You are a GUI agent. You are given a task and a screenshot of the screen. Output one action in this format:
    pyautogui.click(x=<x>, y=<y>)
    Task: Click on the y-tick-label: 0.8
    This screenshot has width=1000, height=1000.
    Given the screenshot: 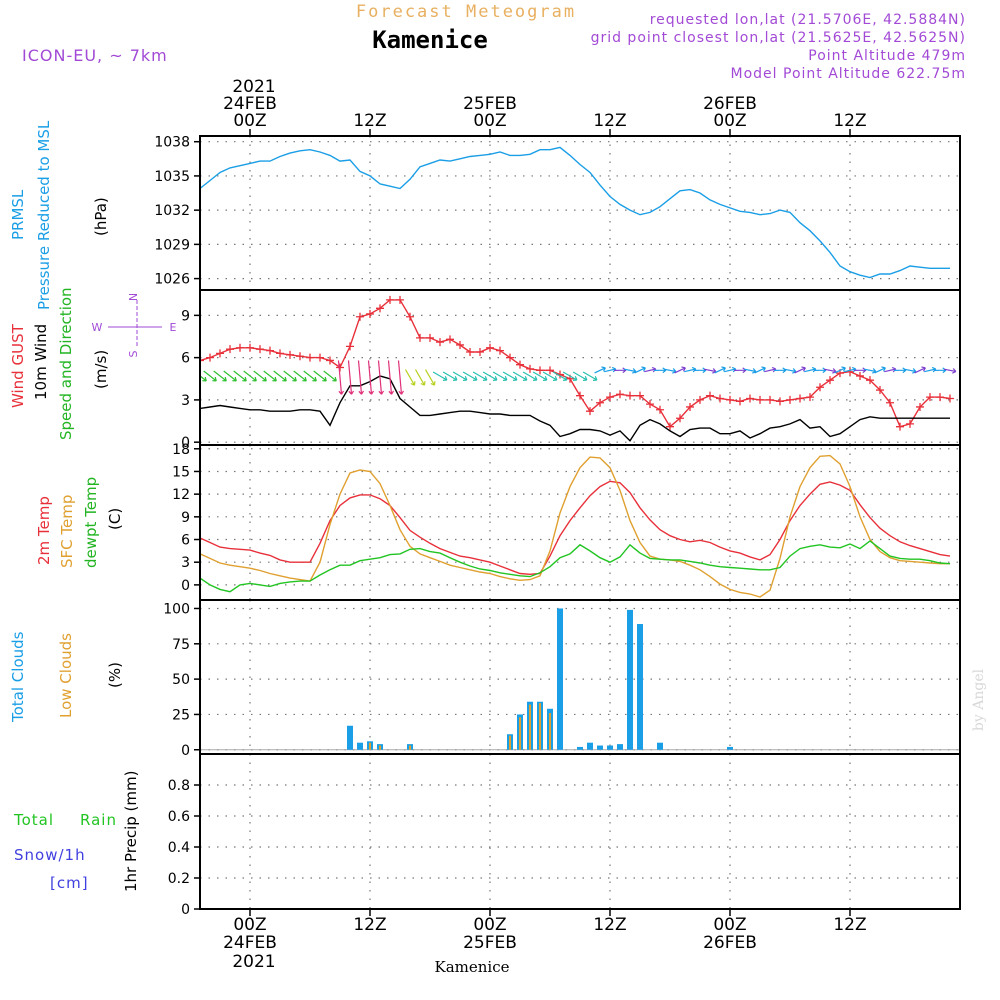 What is the action you would take?
    pyautogui.click(x=179, y=786)
    